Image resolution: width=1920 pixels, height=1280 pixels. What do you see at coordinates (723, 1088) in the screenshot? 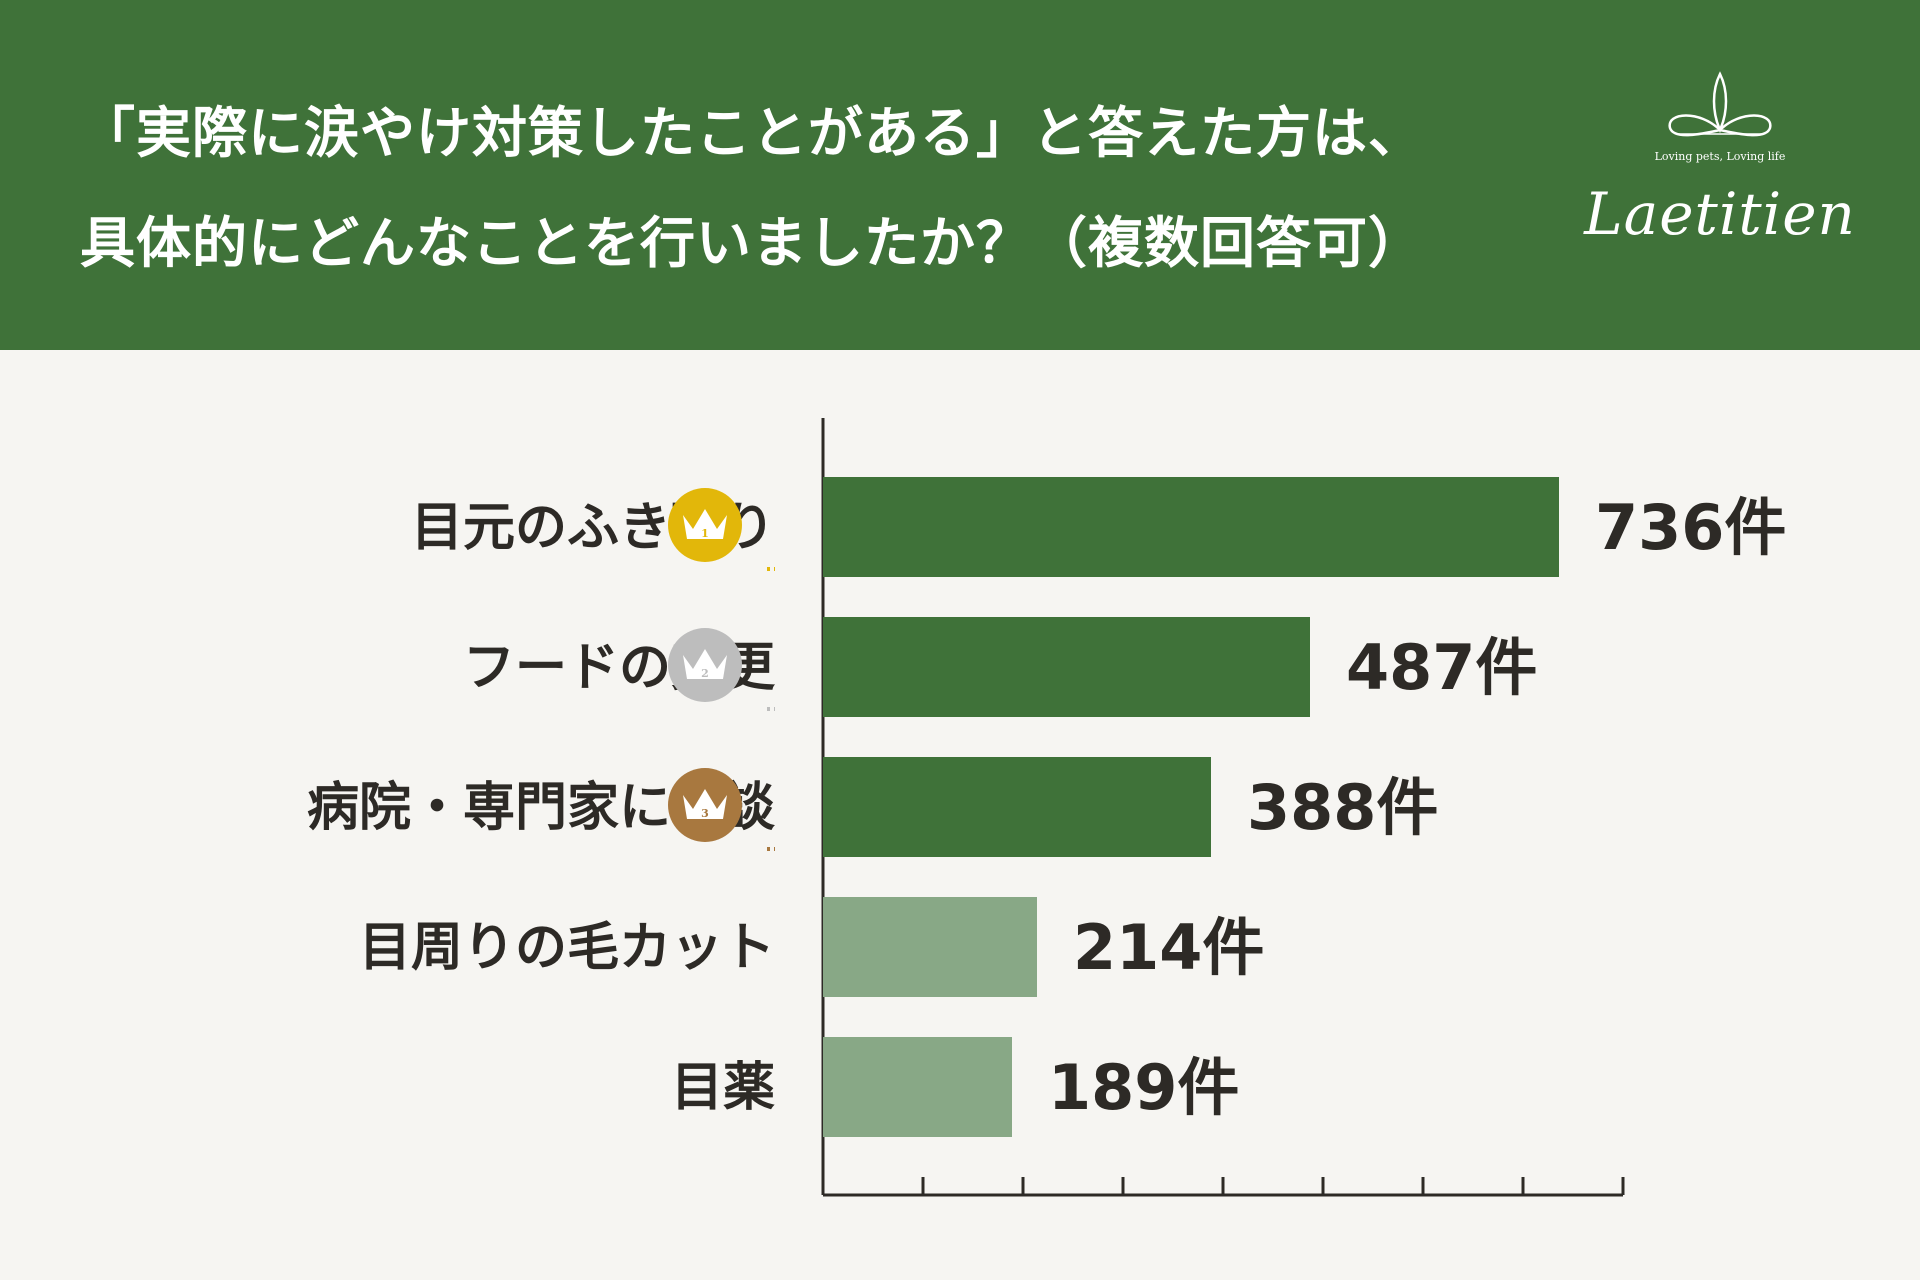
I see `category-label: 目薬` at bounding box center [723, 1088].